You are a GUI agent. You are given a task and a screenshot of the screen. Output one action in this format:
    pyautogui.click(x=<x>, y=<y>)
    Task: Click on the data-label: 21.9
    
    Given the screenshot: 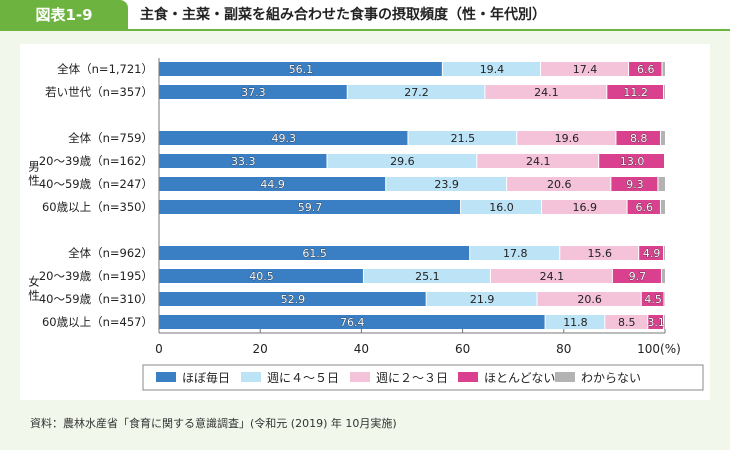 What is the action you would take?
    pyautogui.click(x=482, y=299)
    